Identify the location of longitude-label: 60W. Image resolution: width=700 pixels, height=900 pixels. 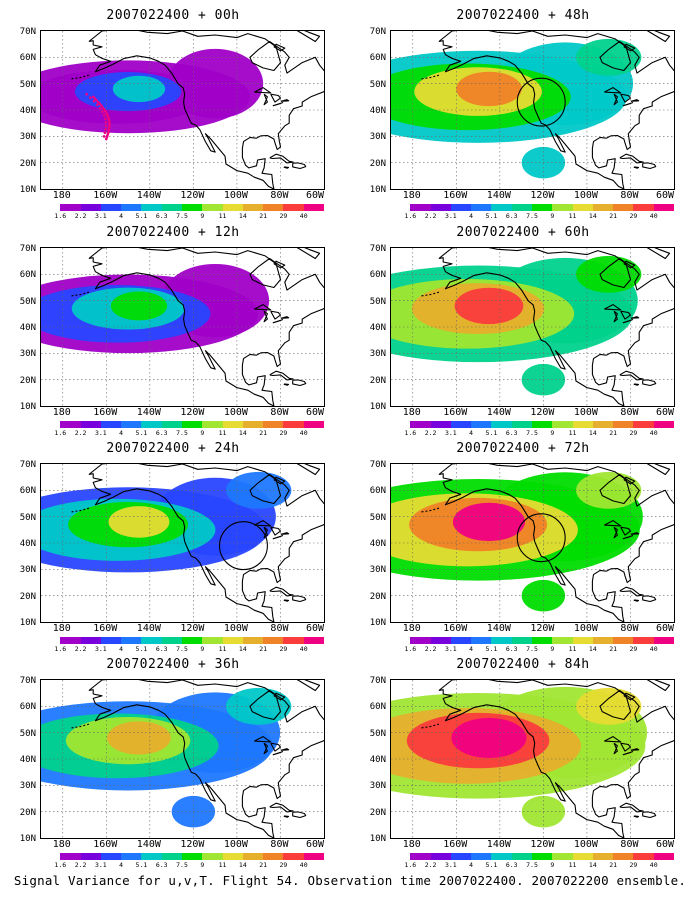
(315, 628).